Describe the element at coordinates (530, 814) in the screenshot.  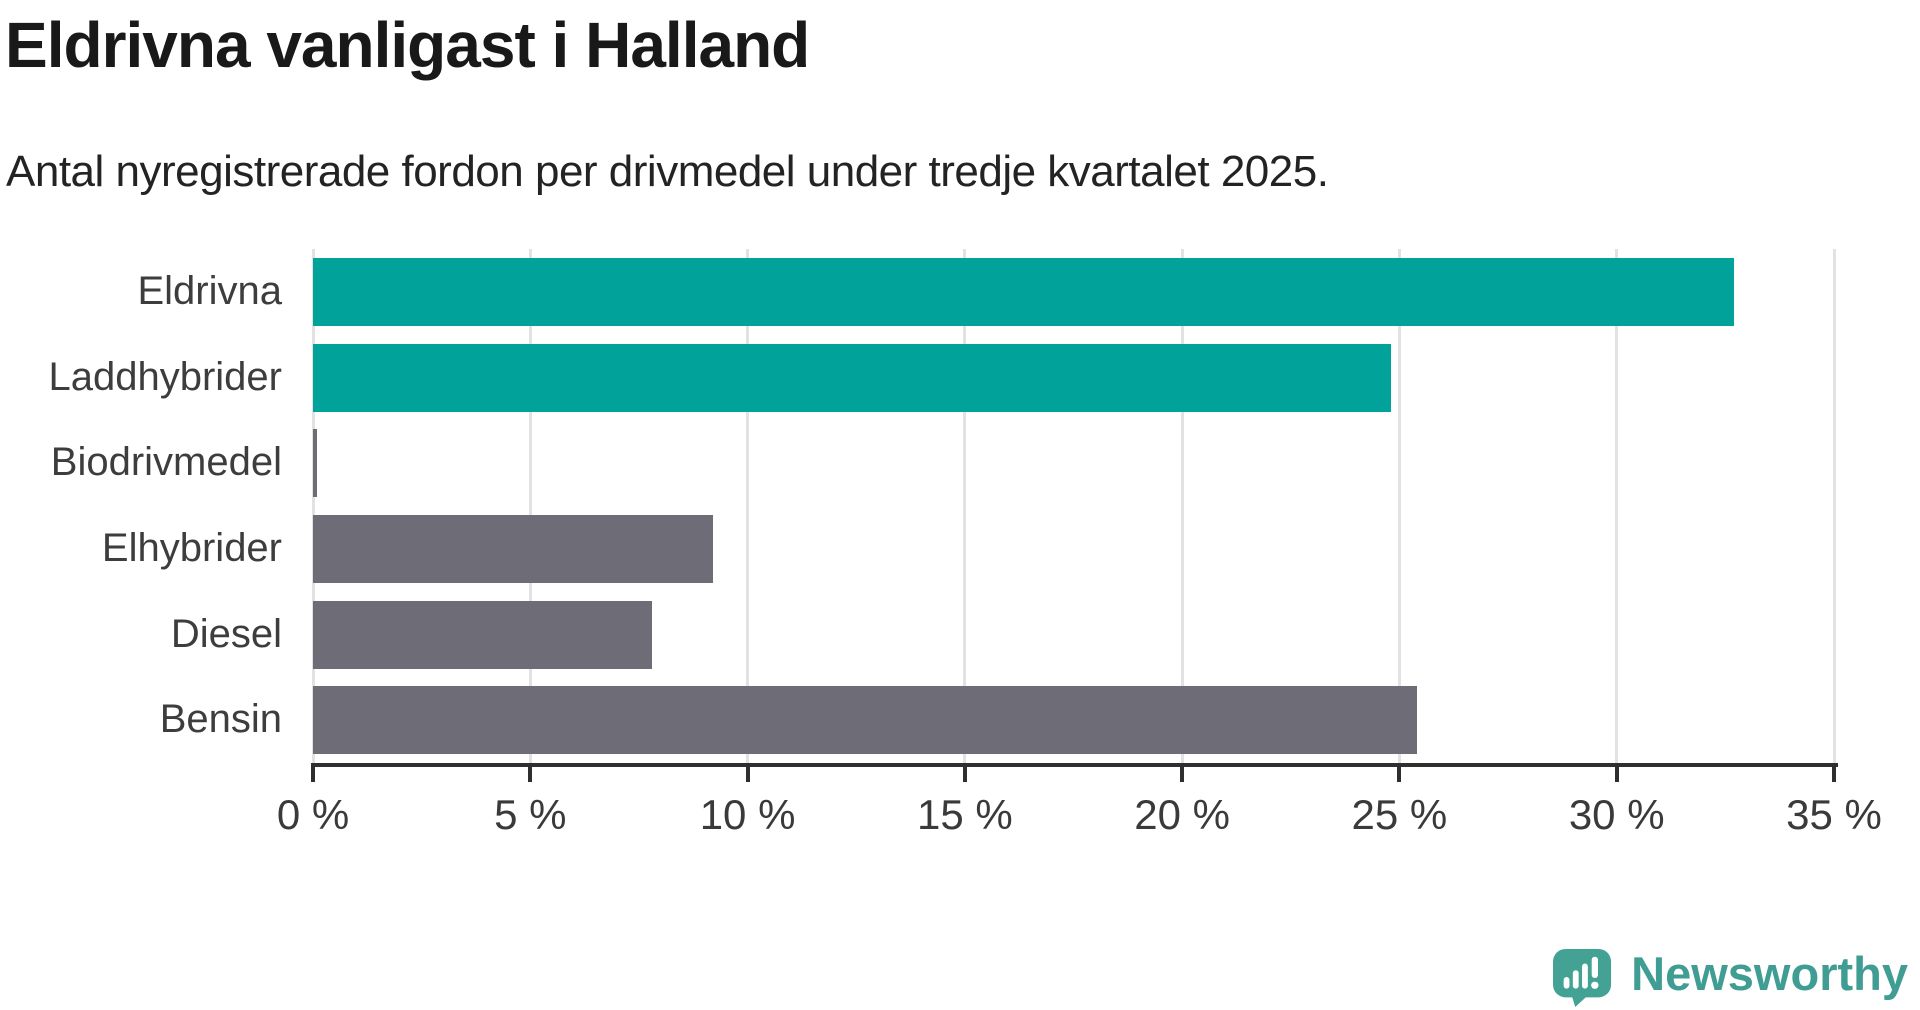
I see `x-tick-label-5: 5 %` at that location.